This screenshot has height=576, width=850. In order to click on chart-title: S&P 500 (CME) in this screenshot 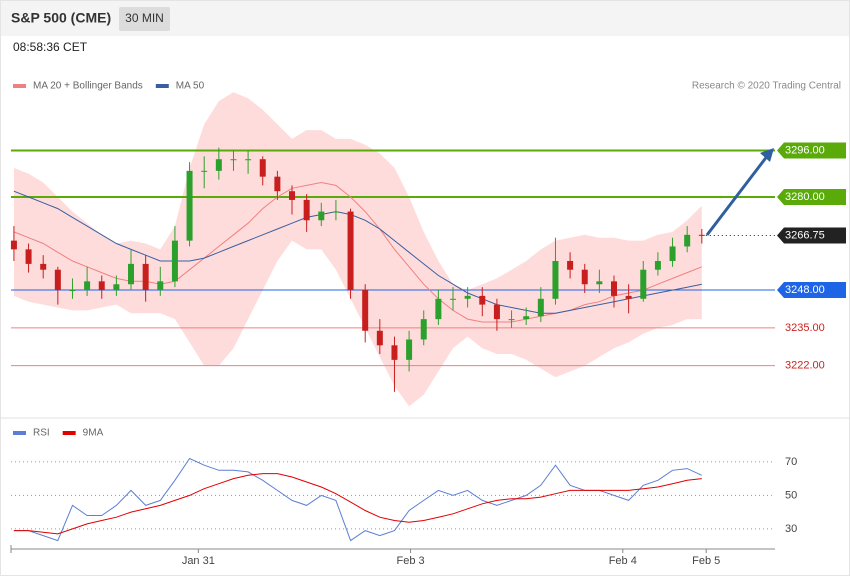, I will do `click(61, 18)`.